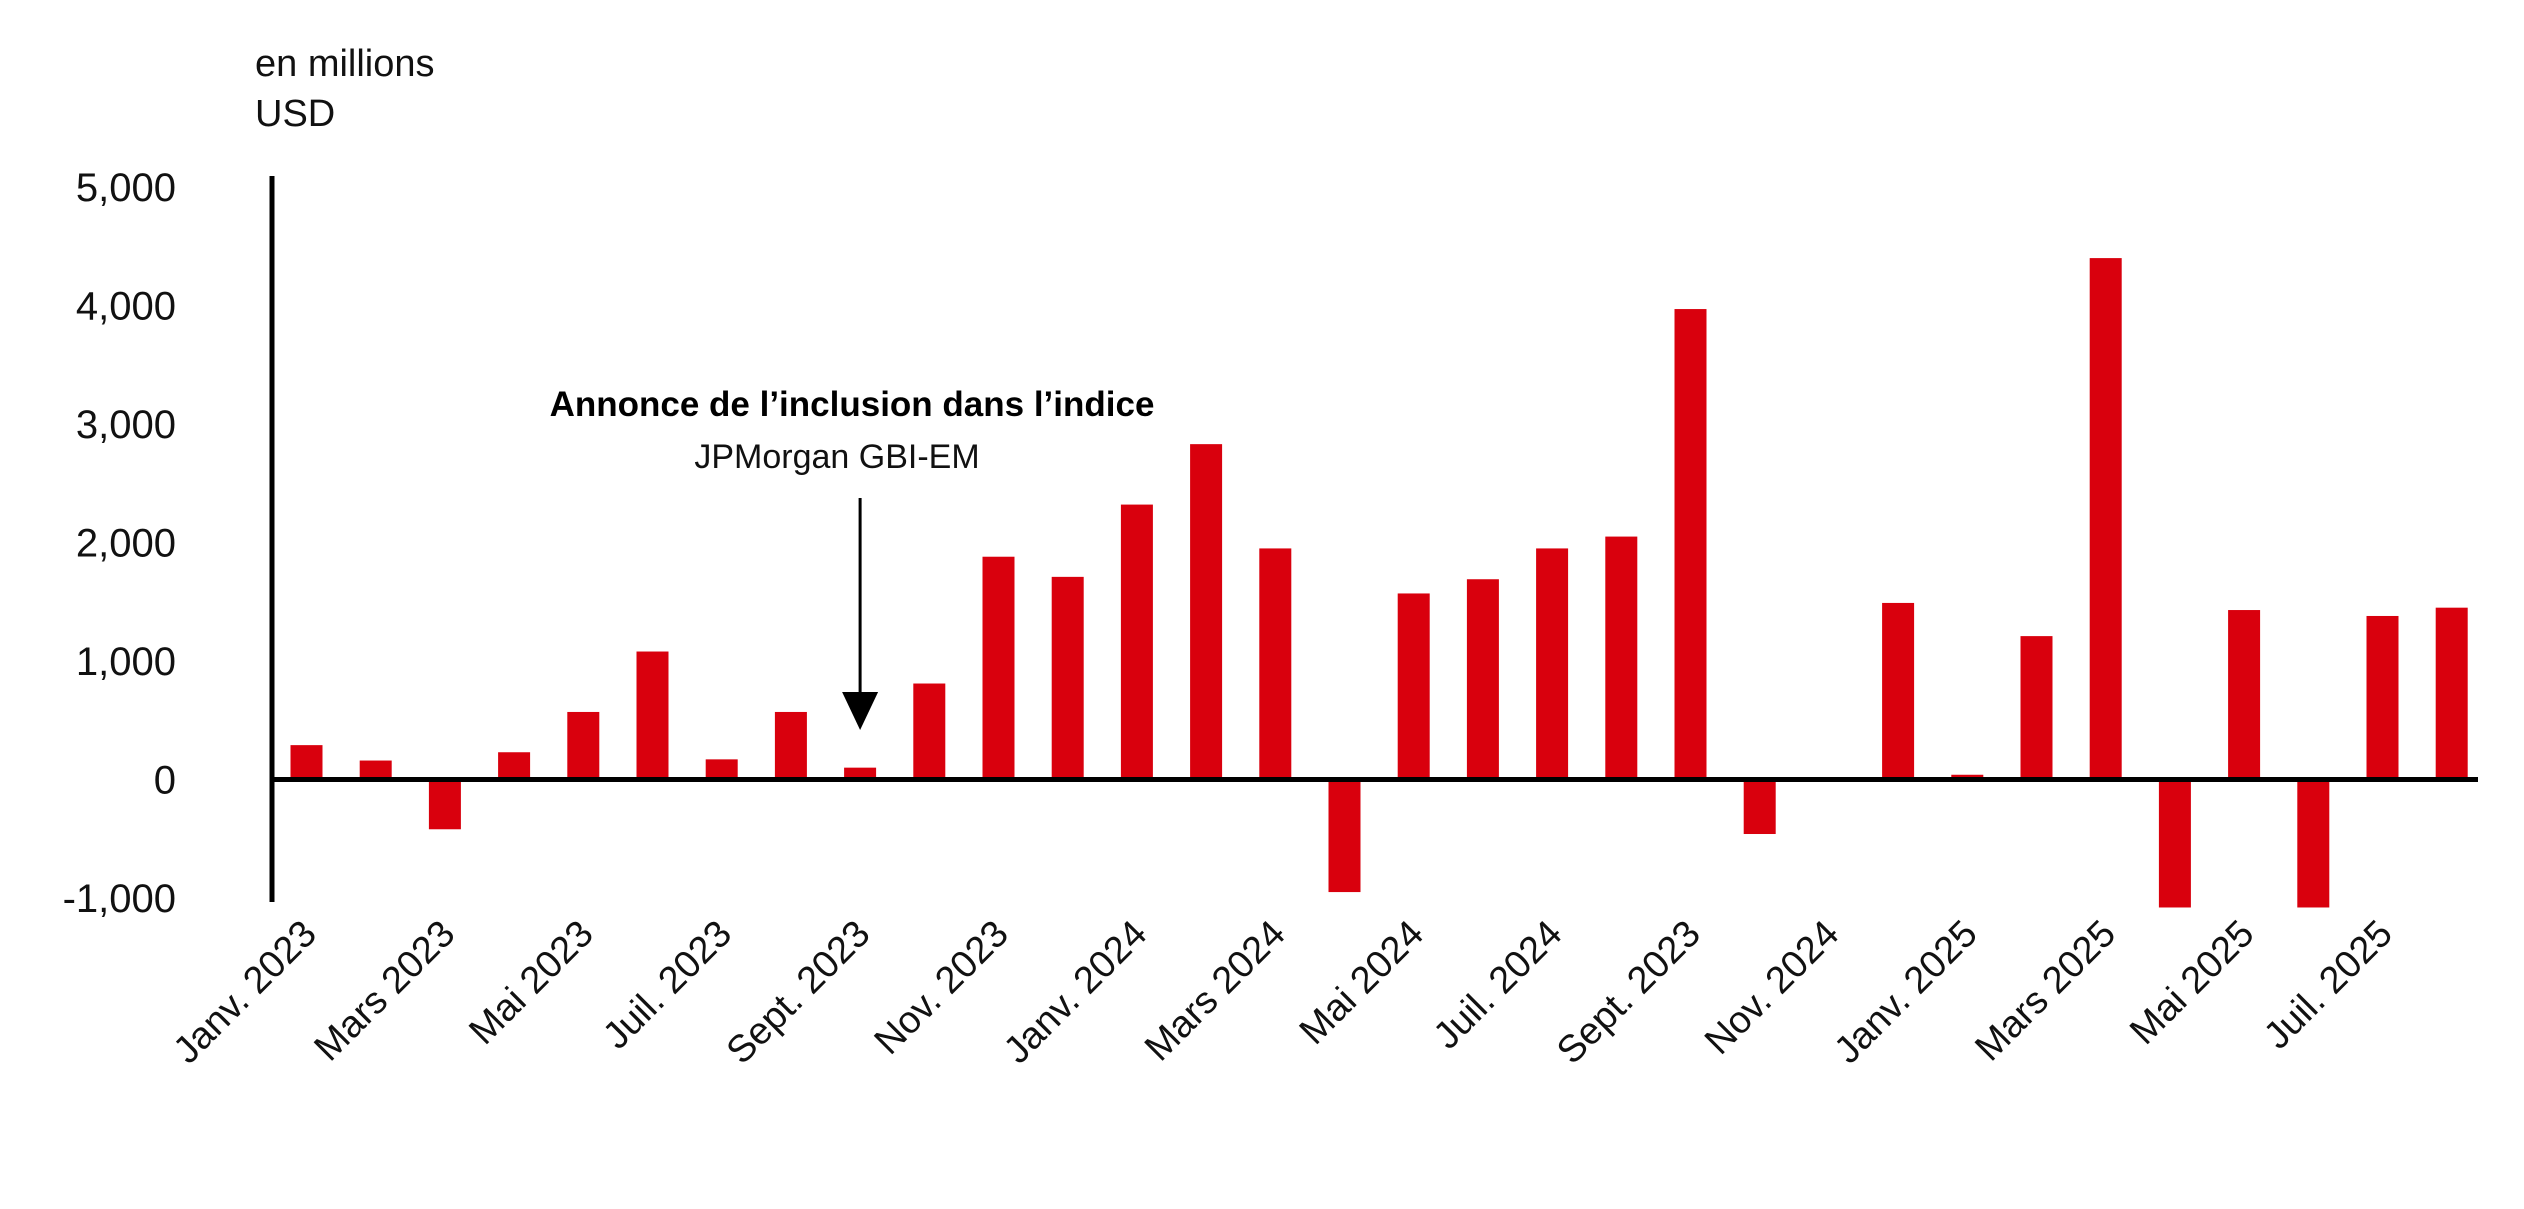 The width and height of the screenshot is (2524, 1209). What do you see at coordinates (667, 985) in the screenshot?
I see `x-tick-label: Juil. 2023` at bounding box center [667, 985].